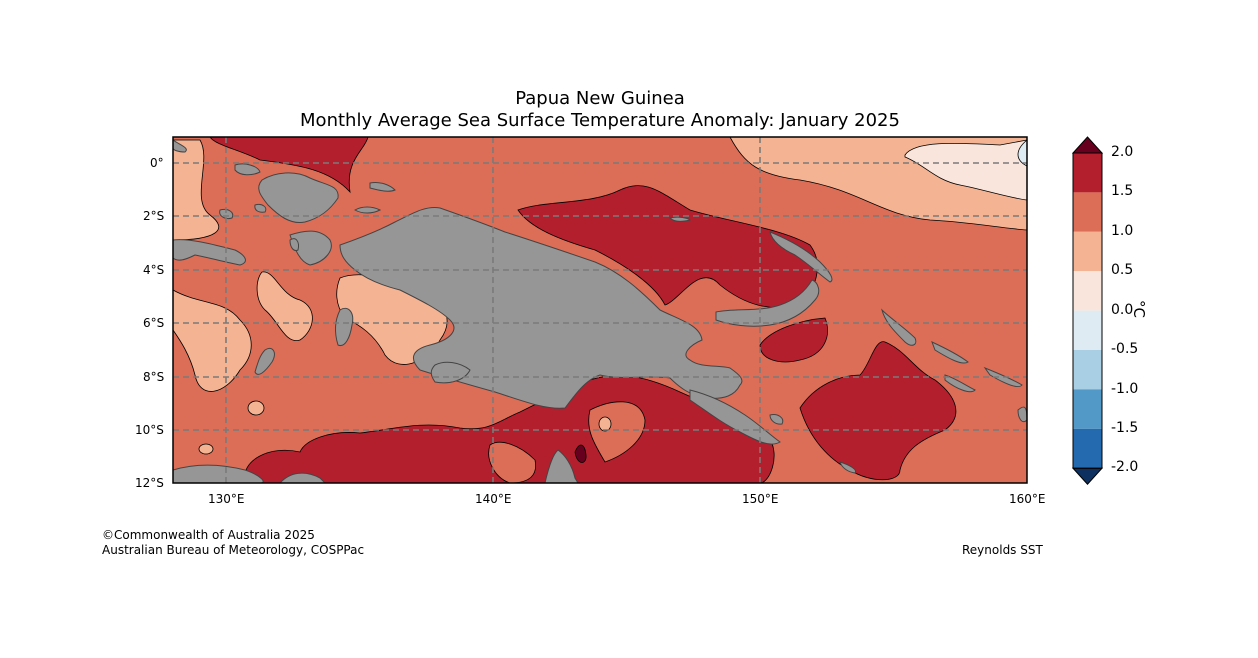 Image resolution: width=1258 pixels, height=658 pixels. I want to click on colorbar, so click(1087, 310).